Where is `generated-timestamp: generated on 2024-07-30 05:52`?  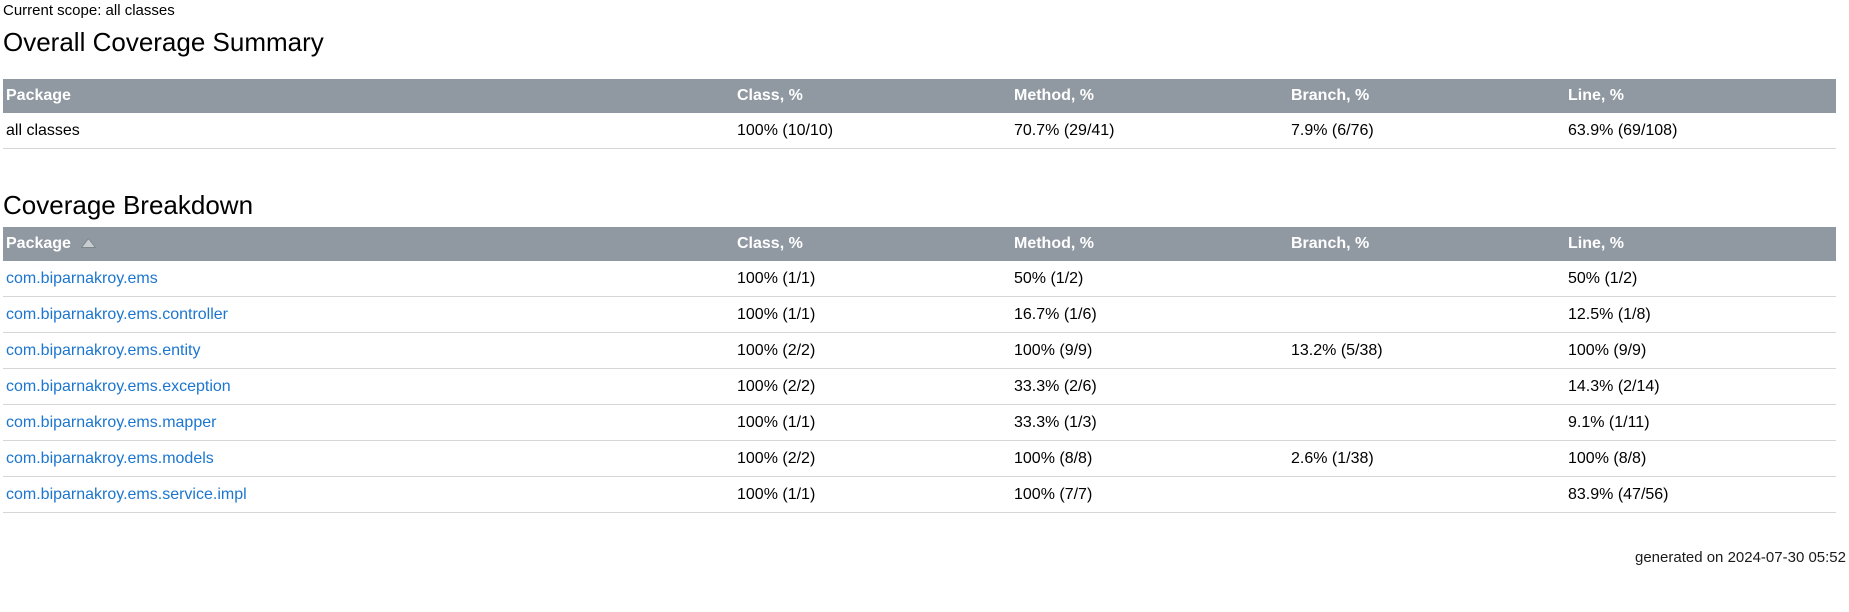
generated-timestamp: generated on 2024-07-30 05:52 is located at coordinates (1740, 557).